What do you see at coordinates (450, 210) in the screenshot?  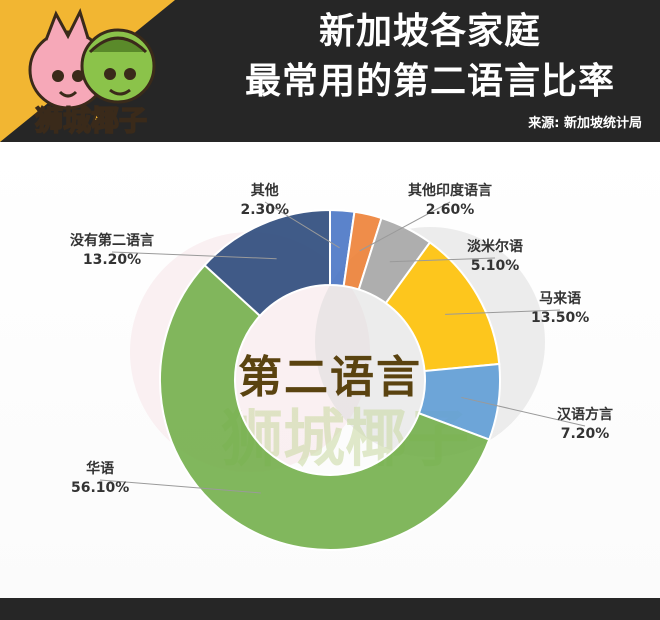 I see `slice-value-label: 2.60%` at bounding box center [450, 210].